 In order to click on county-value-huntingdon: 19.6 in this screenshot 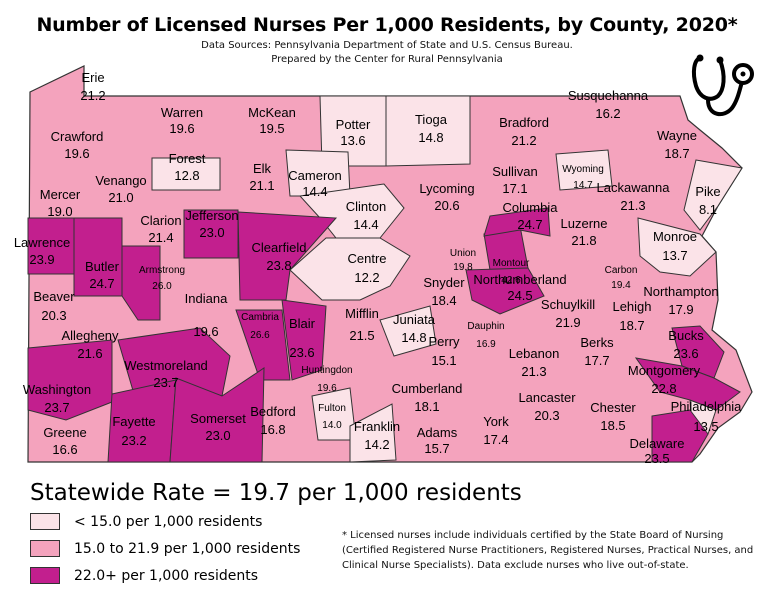, I will do `click(327, 388)`.